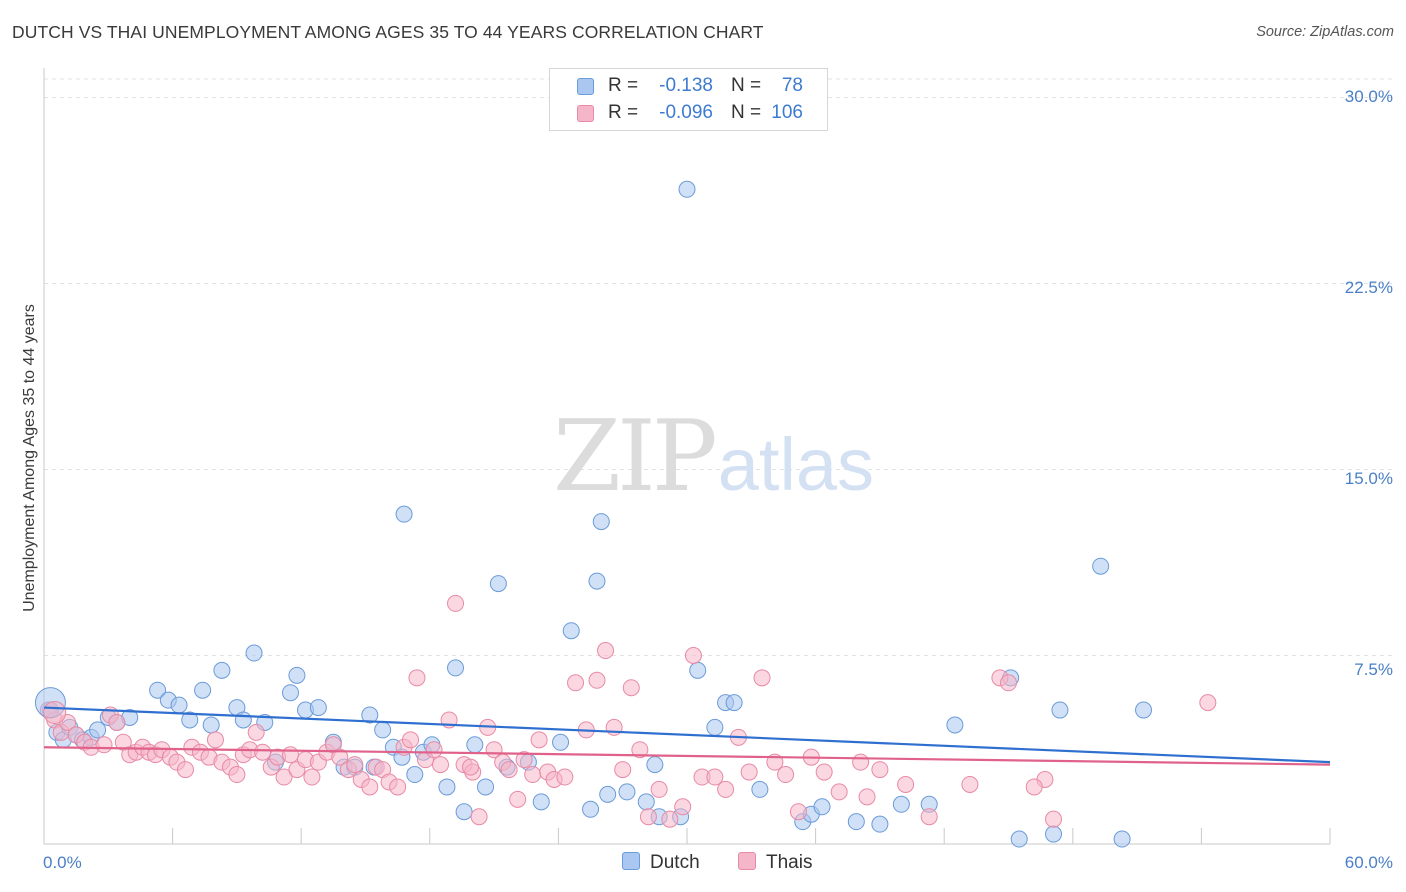 This screenshot has height=892, width=1406. I want to click on n-value: 106, so click(787, 112).